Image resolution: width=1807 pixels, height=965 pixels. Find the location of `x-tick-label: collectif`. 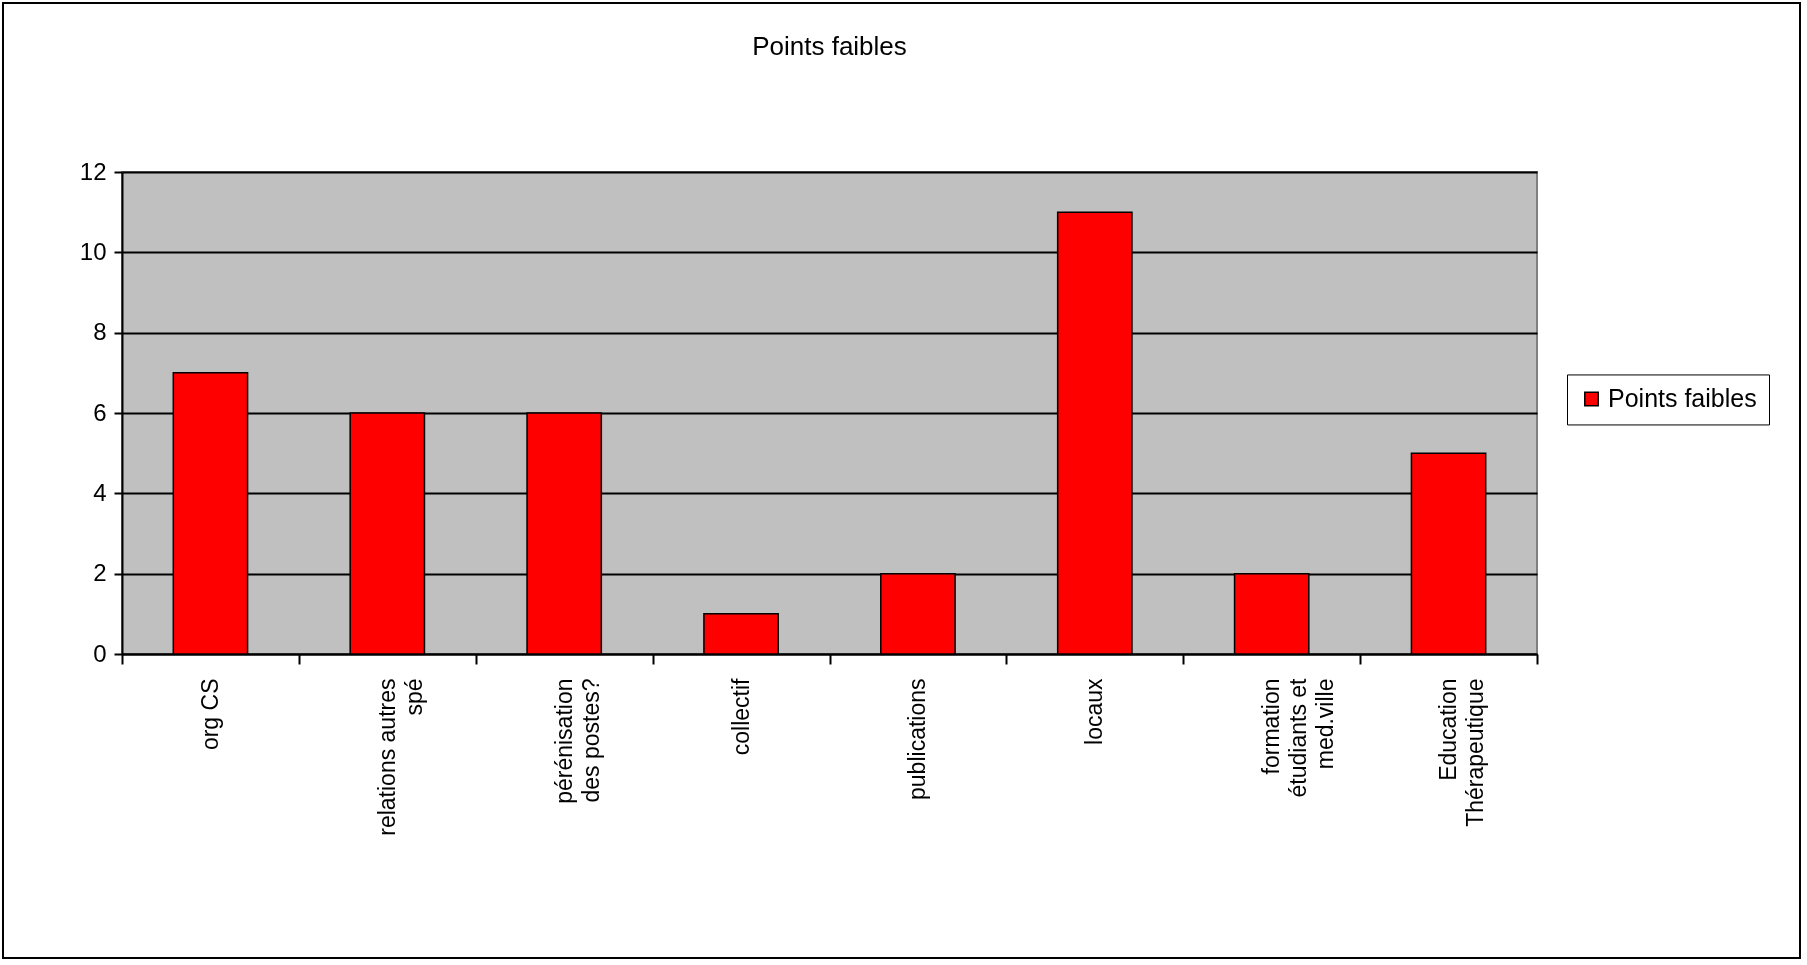

x-tick-label: collectif is located at coordinates (740, 716).